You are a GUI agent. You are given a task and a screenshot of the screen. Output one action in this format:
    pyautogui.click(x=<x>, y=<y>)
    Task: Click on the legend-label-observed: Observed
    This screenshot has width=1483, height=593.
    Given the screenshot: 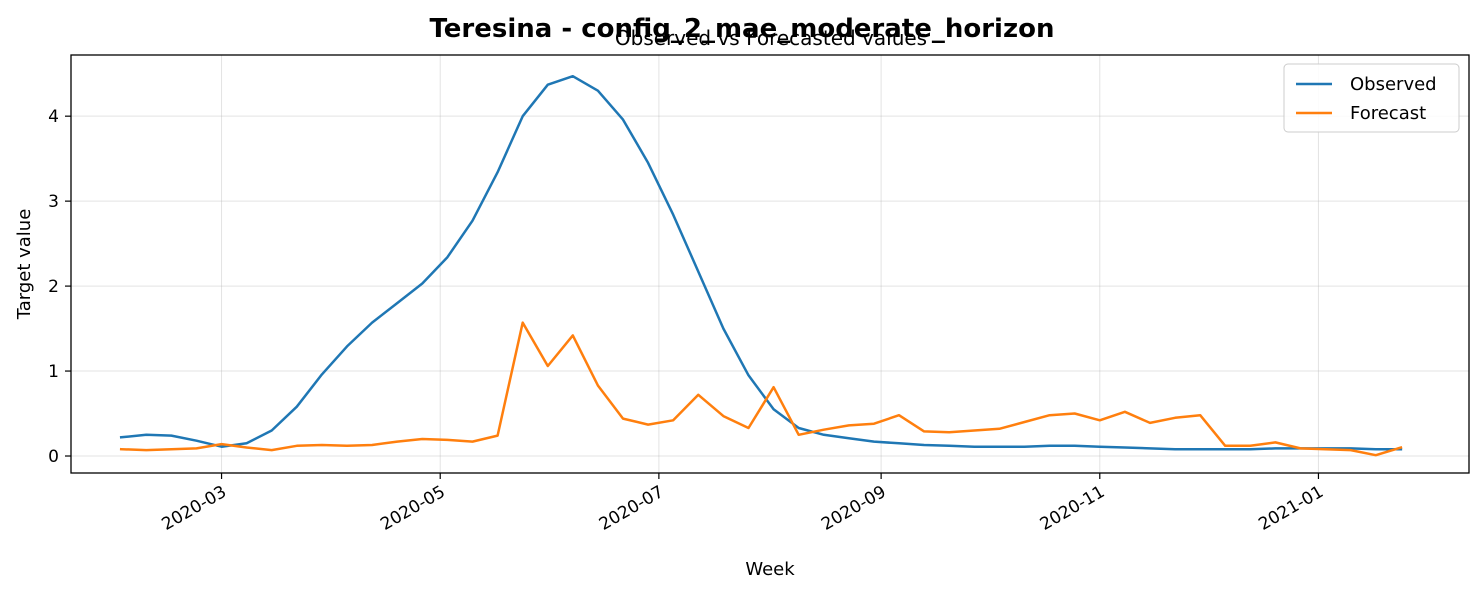 What is the action you would take?
    pyautogui.click(x=1393, y=84)
    